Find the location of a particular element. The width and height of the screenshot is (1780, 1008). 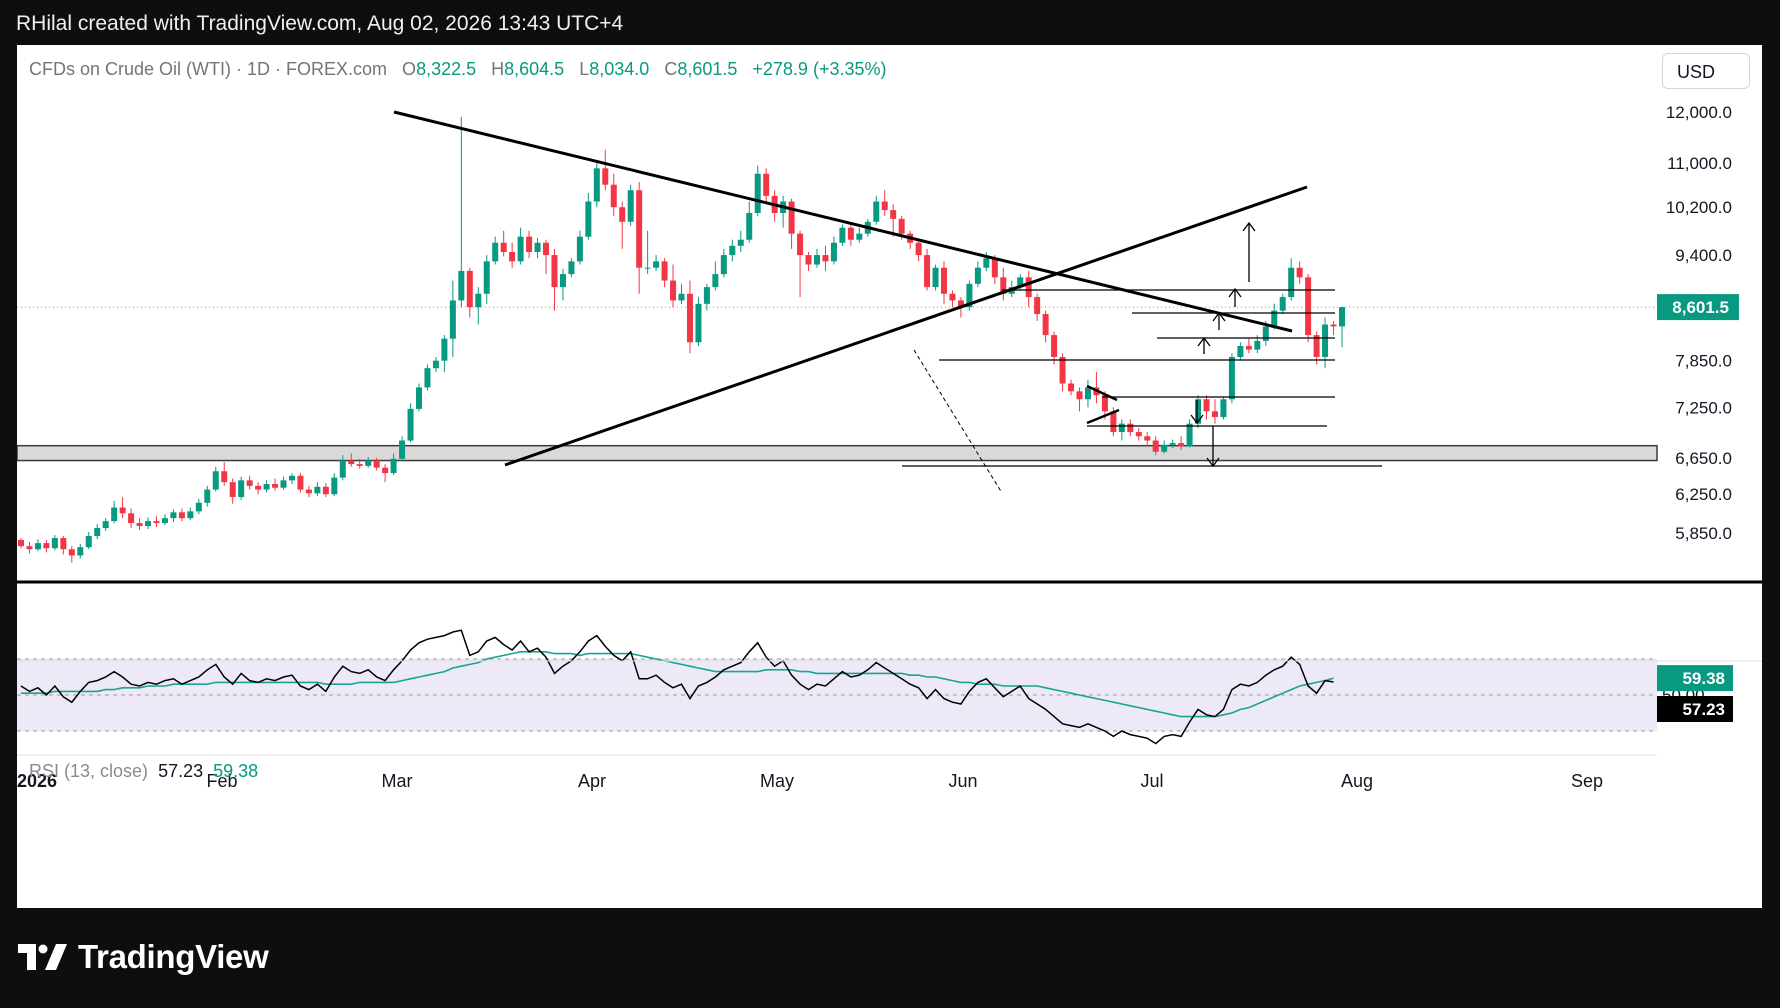

rsi-ma-badge is located at coordinates (1695, 678).